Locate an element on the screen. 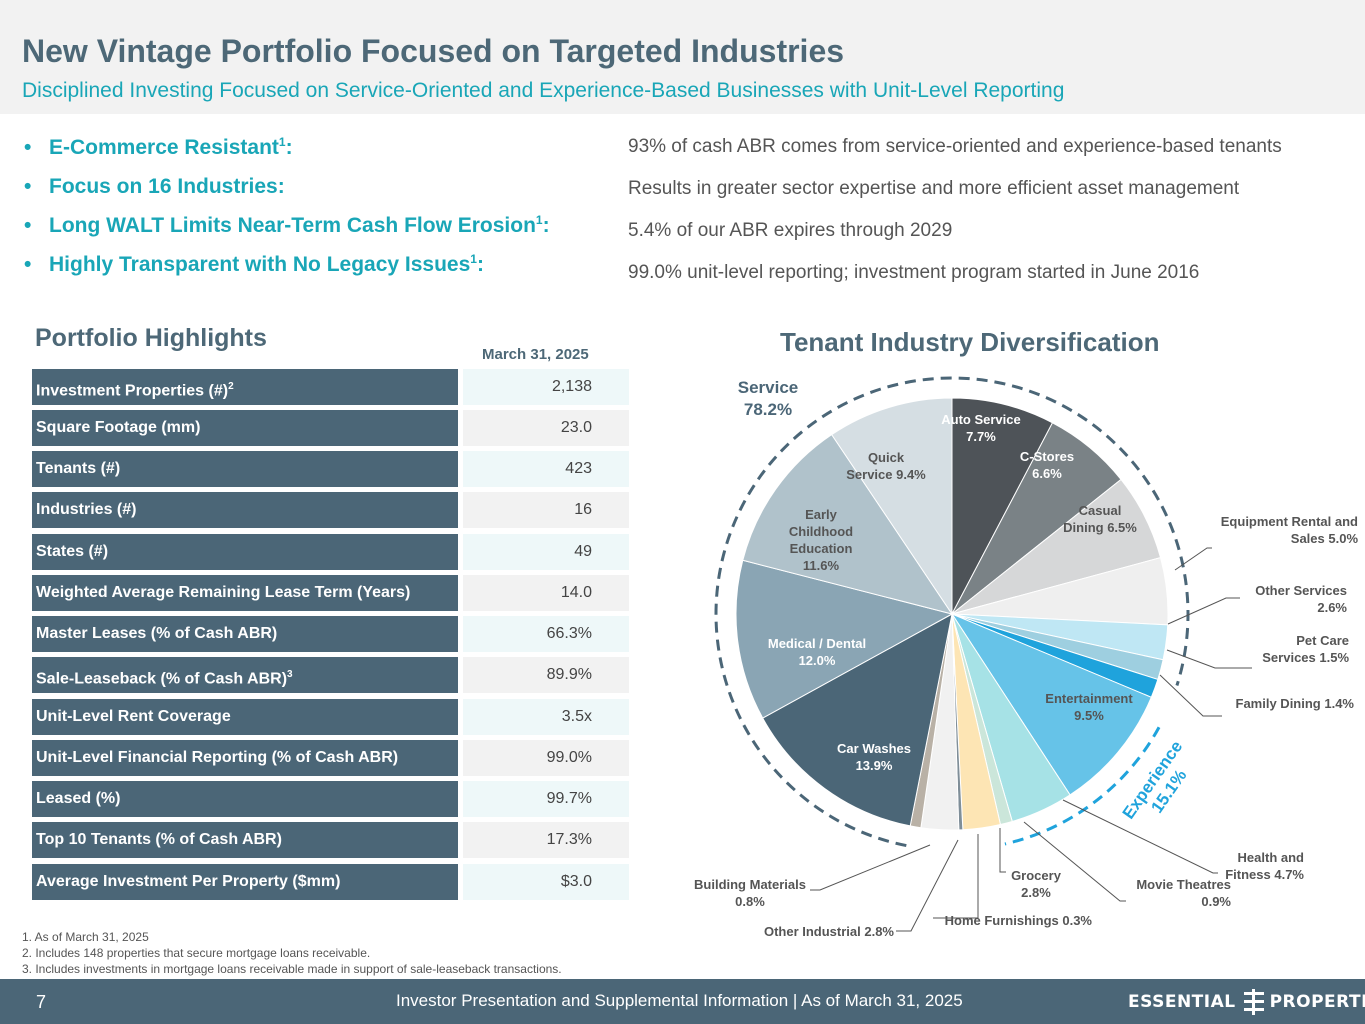  row-value: 17.3% is located at coordinates (546, 840).